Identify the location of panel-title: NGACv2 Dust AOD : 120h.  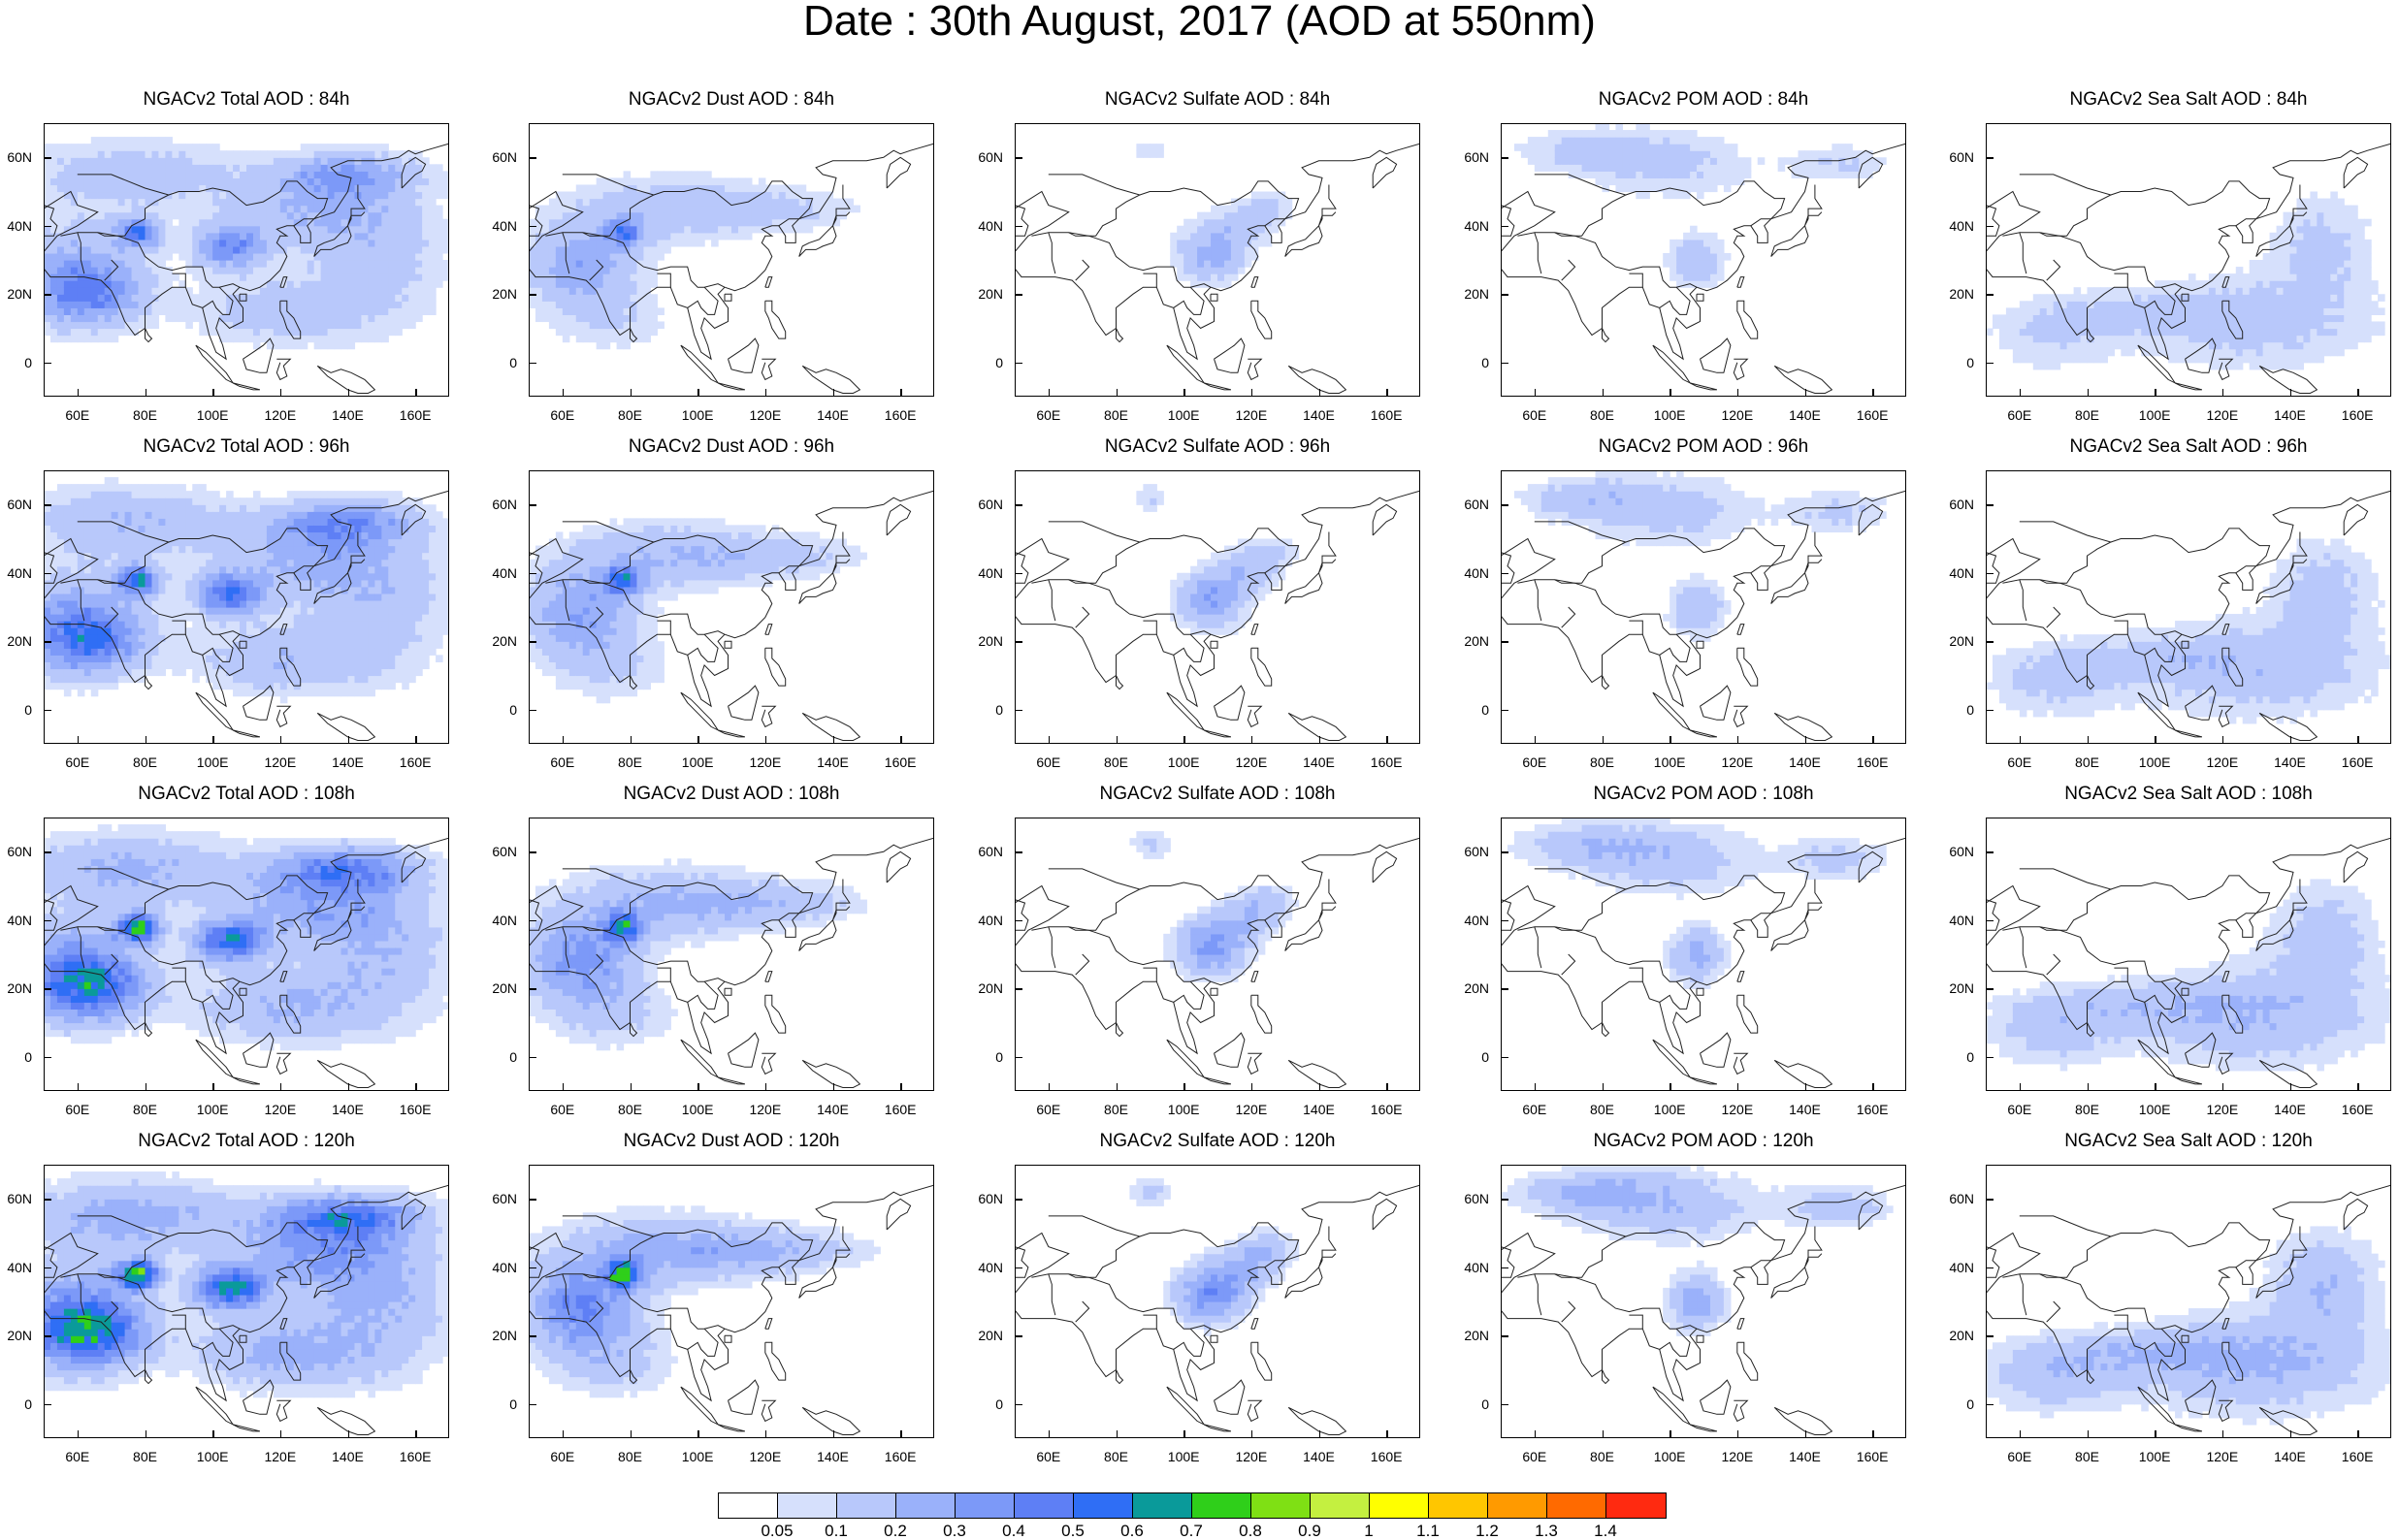
(732, 1141).